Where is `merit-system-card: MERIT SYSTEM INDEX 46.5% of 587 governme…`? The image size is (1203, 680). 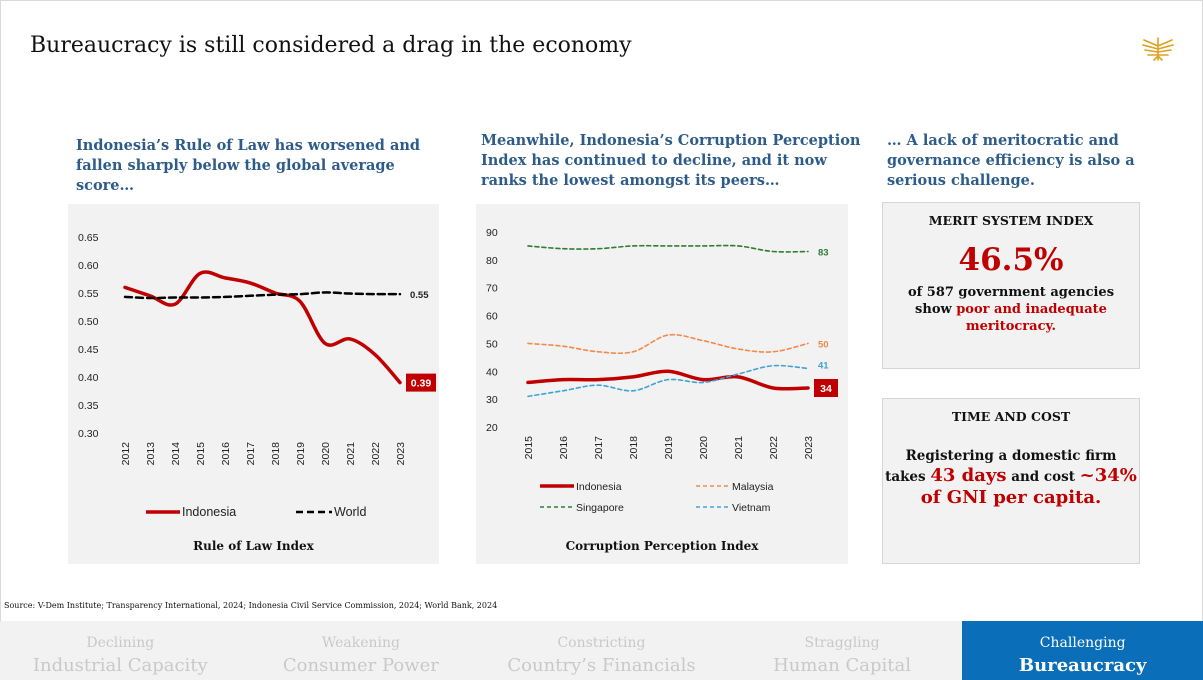
merit-system-card: MERIT SYSTEM INDEX 46.5% of 587 governme… is located at coordinates (1011, 285).